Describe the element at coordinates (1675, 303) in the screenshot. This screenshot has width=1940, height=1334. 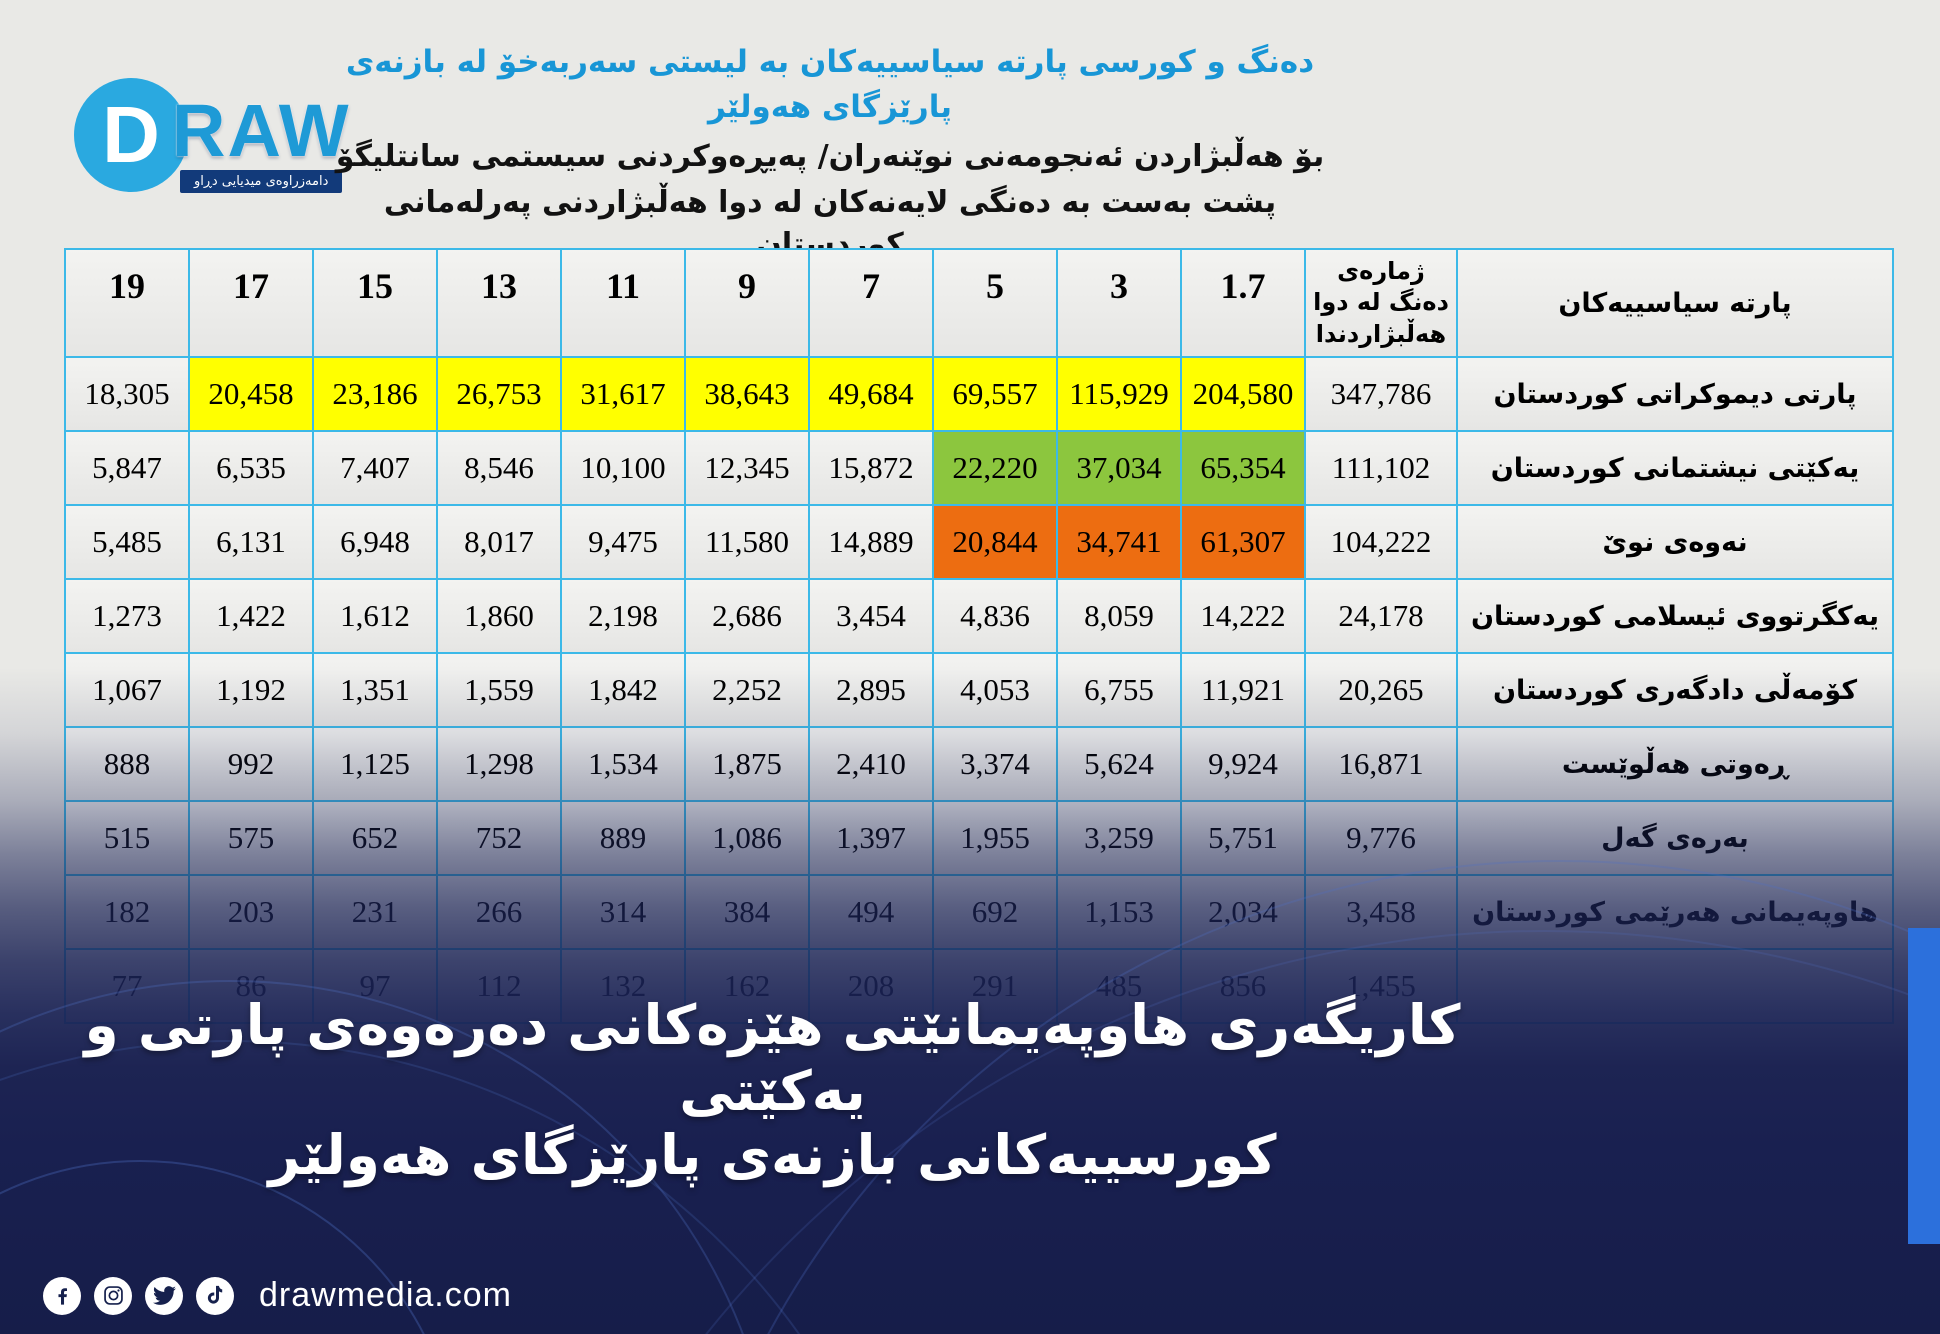
I see `party-column-header: پارته سیاسییەکان` at that location.